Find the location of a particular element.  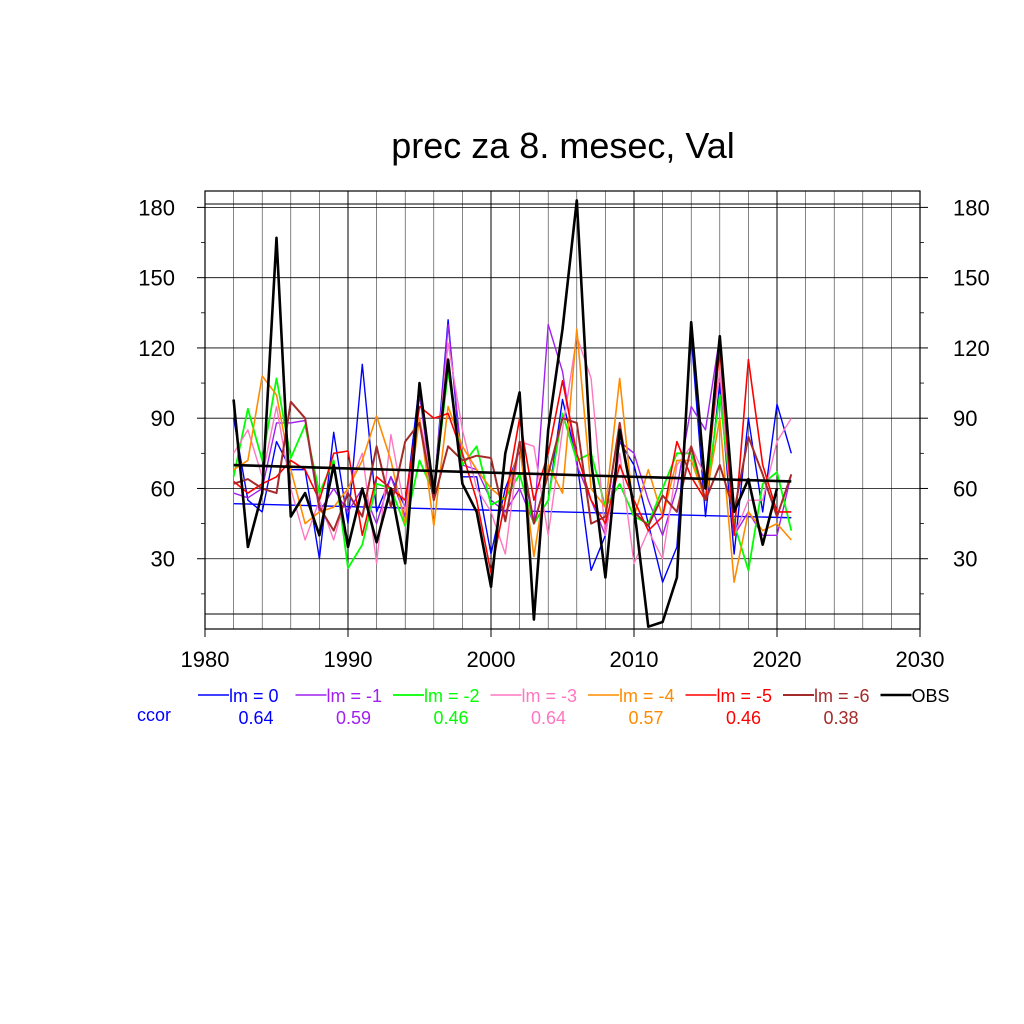

legend-ccor-4: 0.57 is located at coordinates (645, 718).